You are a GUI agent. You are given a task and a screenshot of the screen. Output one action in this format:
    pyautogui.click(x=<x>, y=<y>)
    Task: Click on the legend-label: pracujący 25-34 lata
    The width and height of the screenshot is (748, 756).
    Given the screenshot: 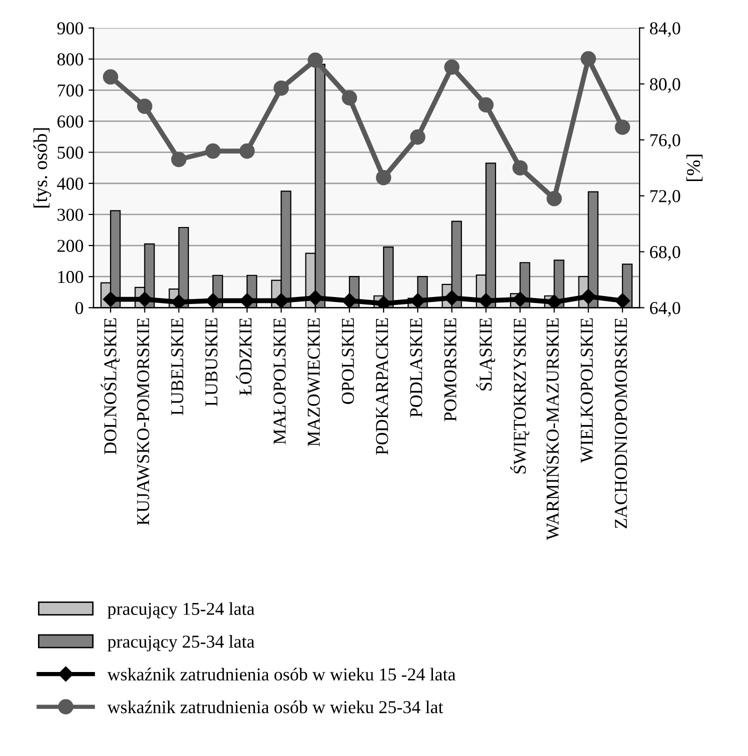 What is the action you would take?
    pyautogui.click(x=181, y=643)
    